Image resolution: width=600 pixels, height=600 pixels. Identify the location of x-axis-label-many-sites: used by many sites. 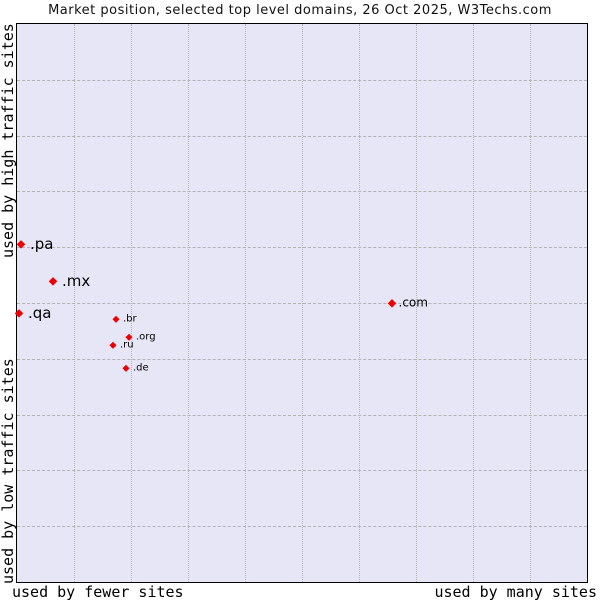
(515, 591).